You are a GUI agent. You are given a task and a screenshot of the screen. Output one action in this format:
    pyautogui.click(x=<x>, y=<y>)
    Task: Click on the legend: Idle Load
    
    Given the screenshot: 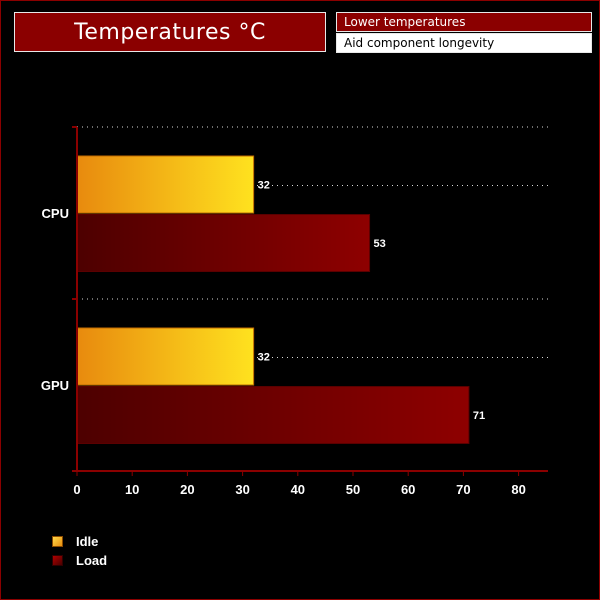 What is the action you would take?
    pyautogui.click(x=79, y=551)
    